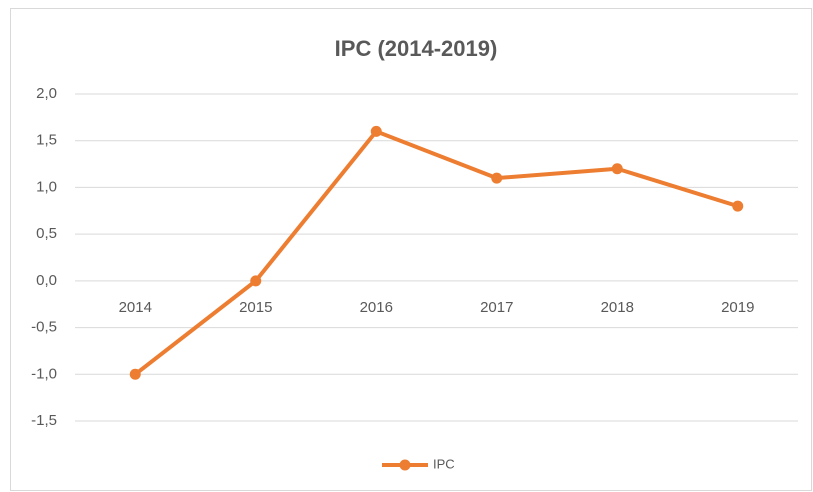  Describe the element at coordinates (44, 420) in the screenshot. I see `y-tick-label: -1,5` at that location.